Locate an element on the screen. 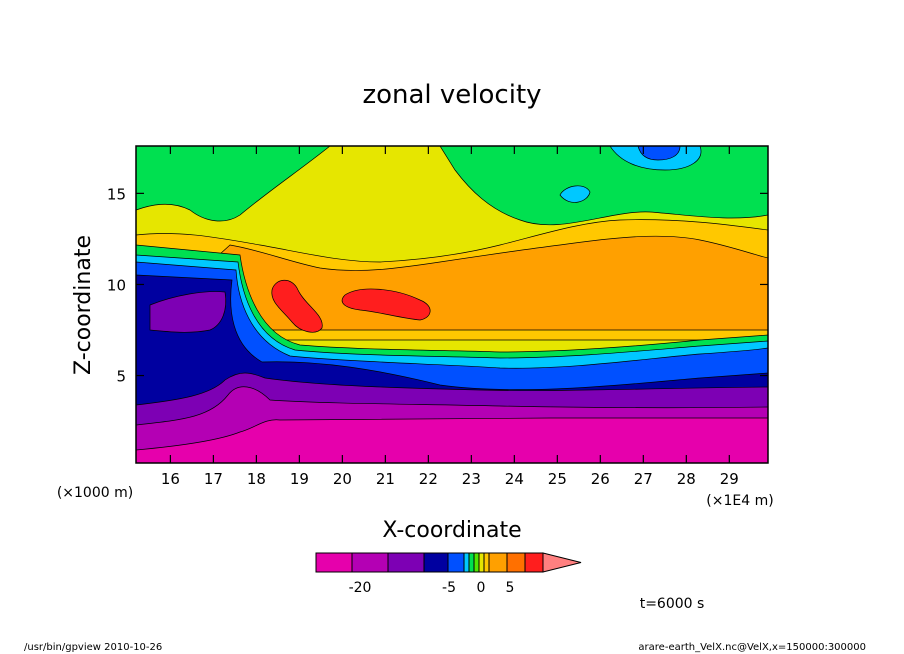 This screenshot has width=904, height=654. x-tick-label: 17 is located at coordinates (213, 479).